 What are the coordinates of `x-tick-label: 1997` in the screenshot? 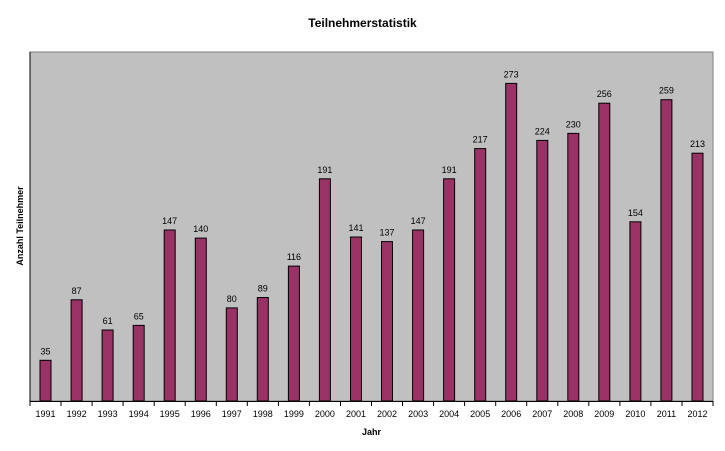 It's located at (232, 414).